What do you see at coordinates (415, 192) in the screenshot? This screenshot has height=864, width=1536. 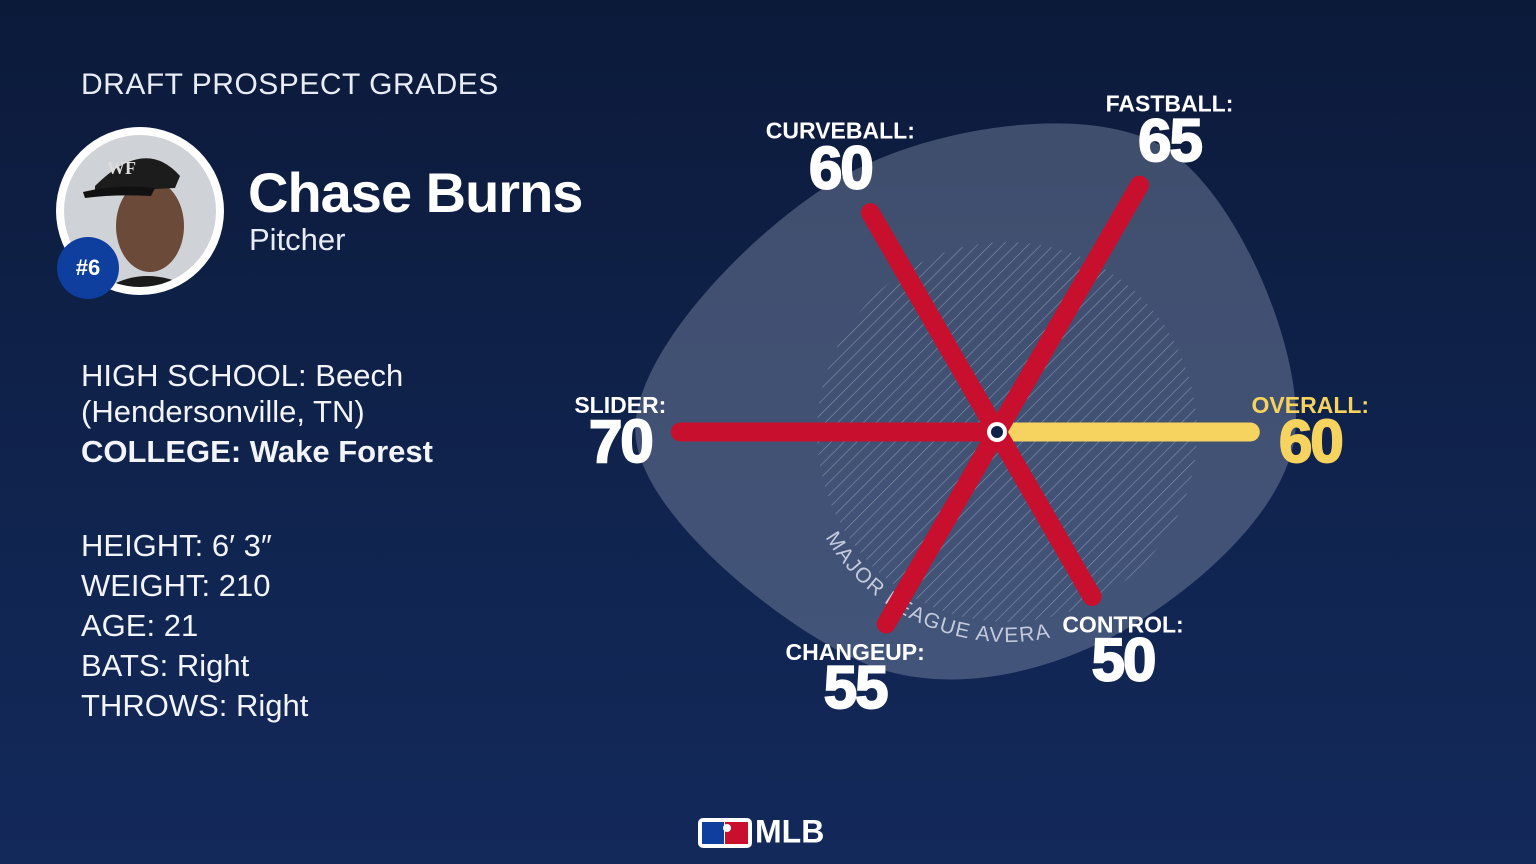 I see `player-name: Chase Burns` at bounding box center [415, 192].